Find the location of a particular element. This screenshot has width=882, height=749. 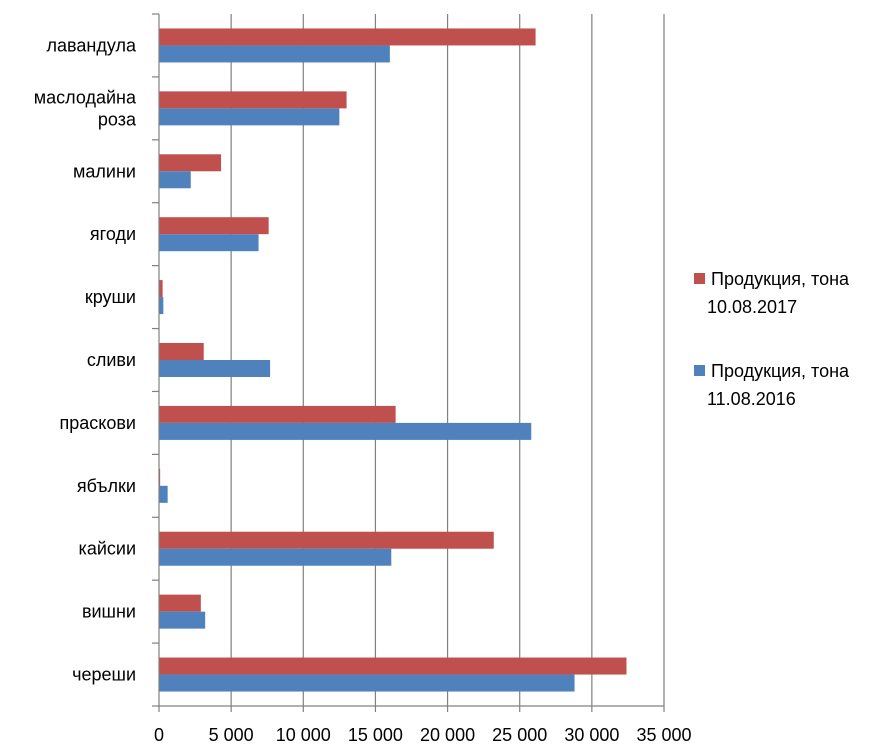

x-tick-label: 35 000 is located at coordinates (663, 735).